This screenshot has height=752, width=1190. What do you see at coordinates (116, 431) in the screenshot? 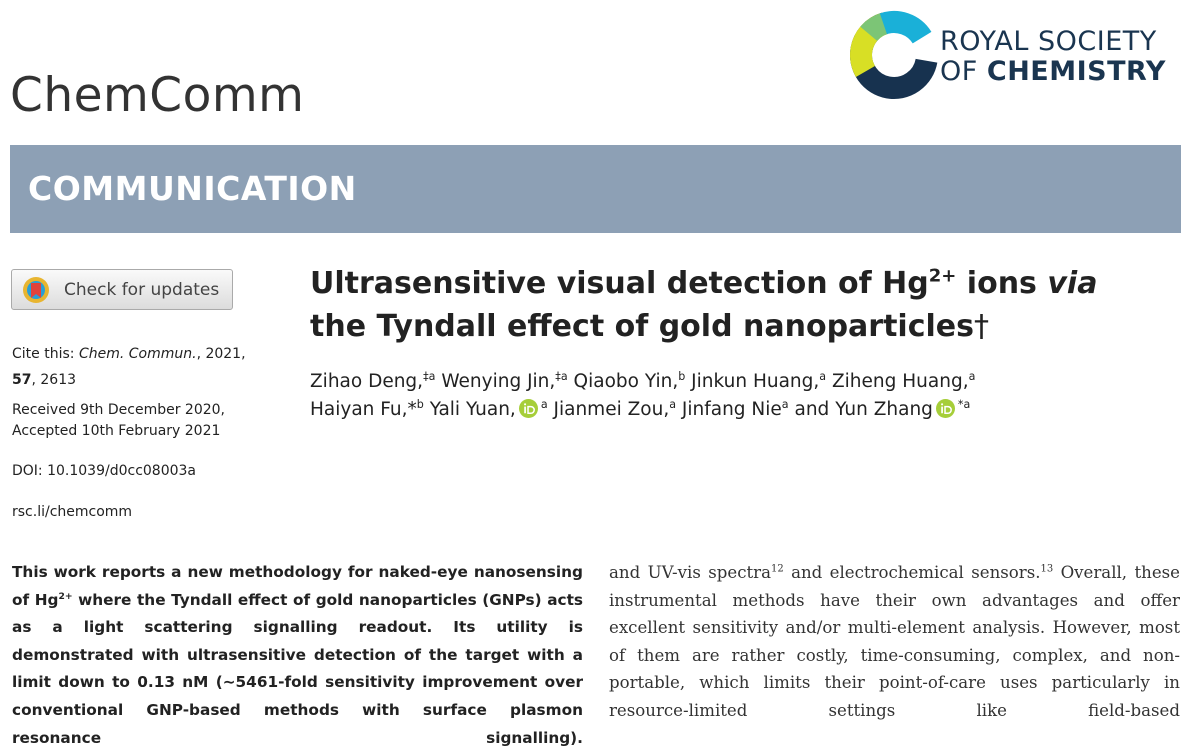
I see `accepted: Accepted 10th February 2021` at bounding box center [116, 431].